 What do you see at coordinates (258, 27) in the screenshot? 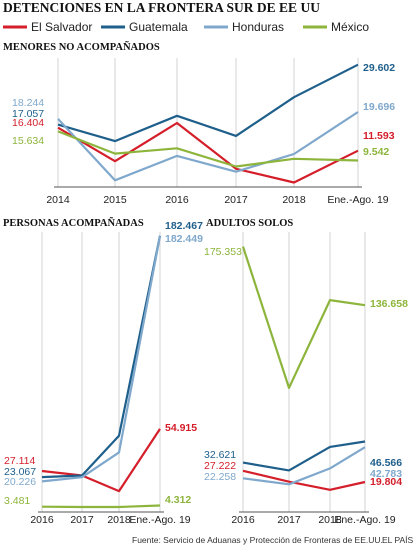
I see `legend-label-honduras: Honduras` at bounding box center [258, 27].